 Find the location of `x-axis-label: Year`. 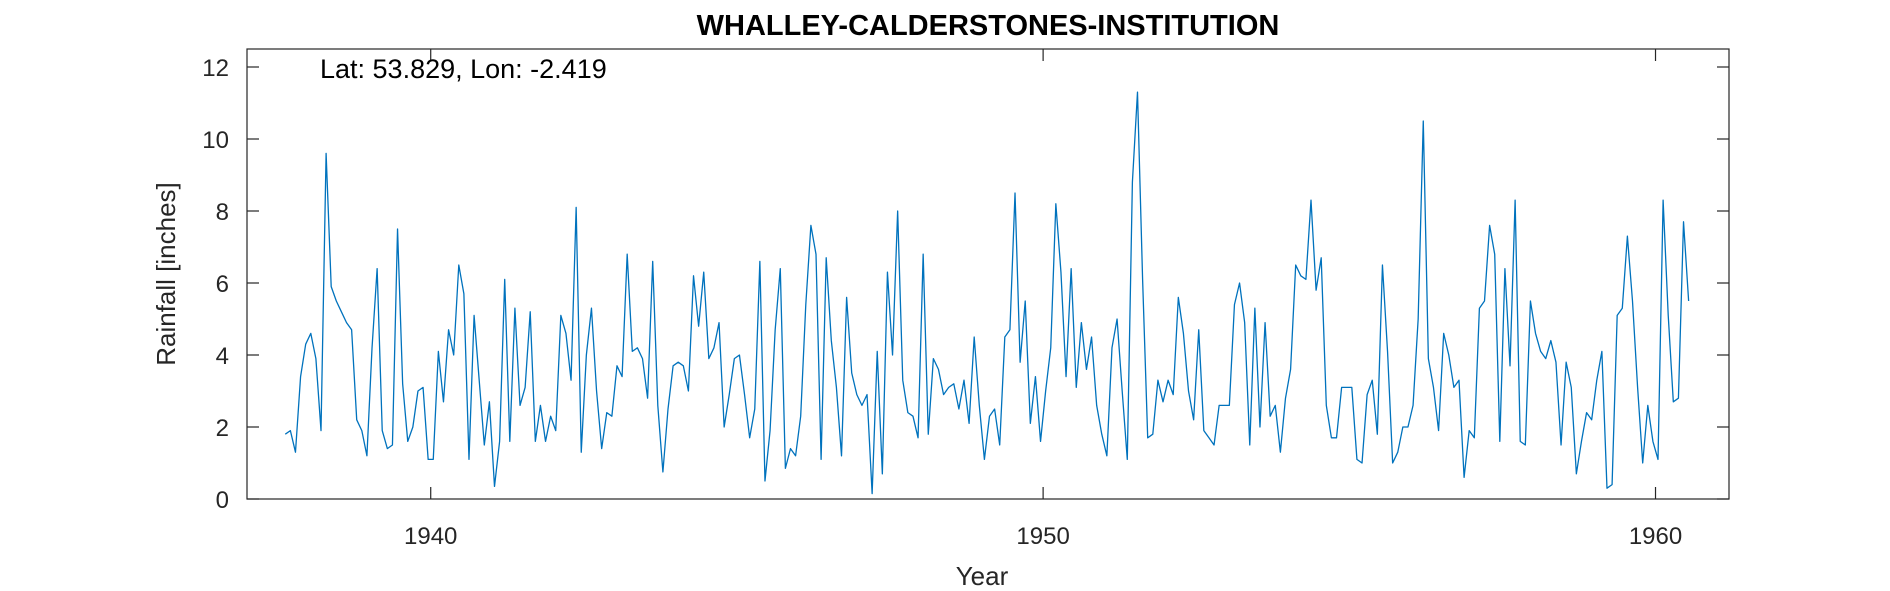

x-axis-label: Year is located at coordinates (982, 576).